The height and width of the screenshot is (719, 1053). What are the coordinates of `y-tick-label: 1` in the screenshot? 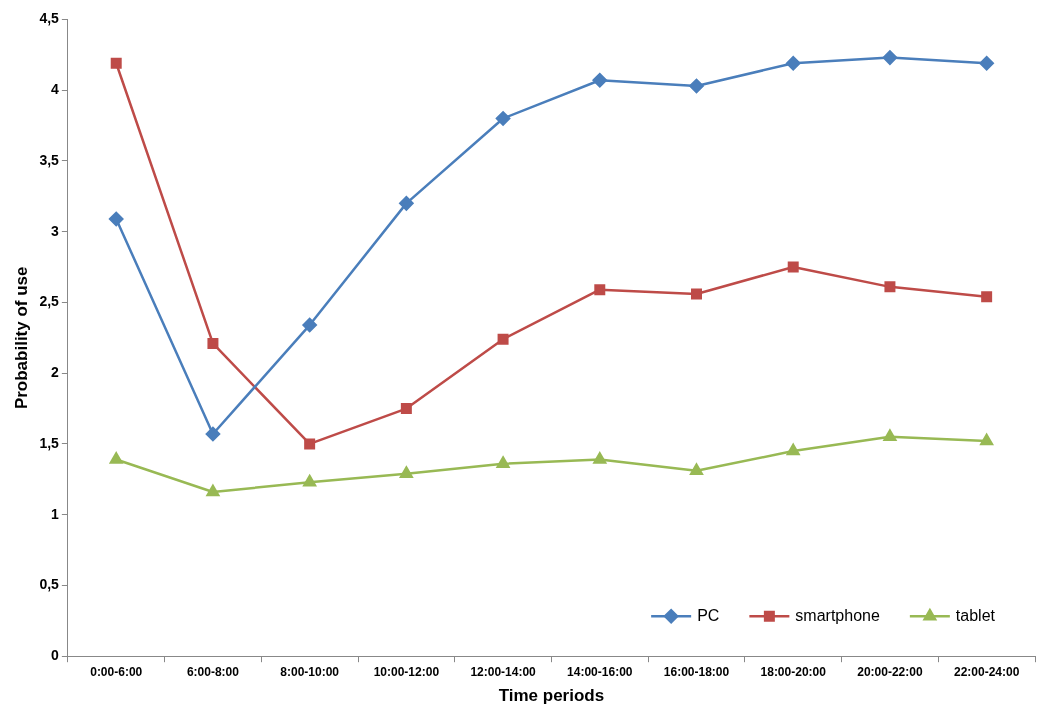 It's located at (55, 513).